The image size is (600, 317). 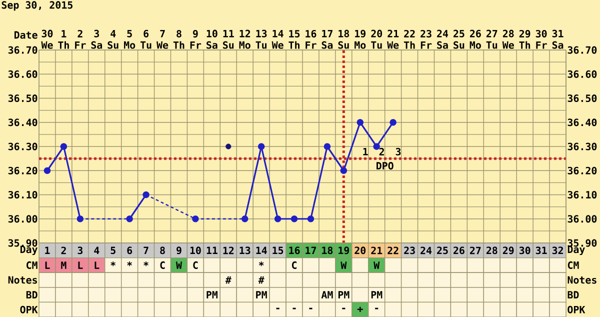 What do you see at coordinates (23, 98) in the screenshot?
I see `y-tick-label: 36.50` at bounding box center [23, 98].